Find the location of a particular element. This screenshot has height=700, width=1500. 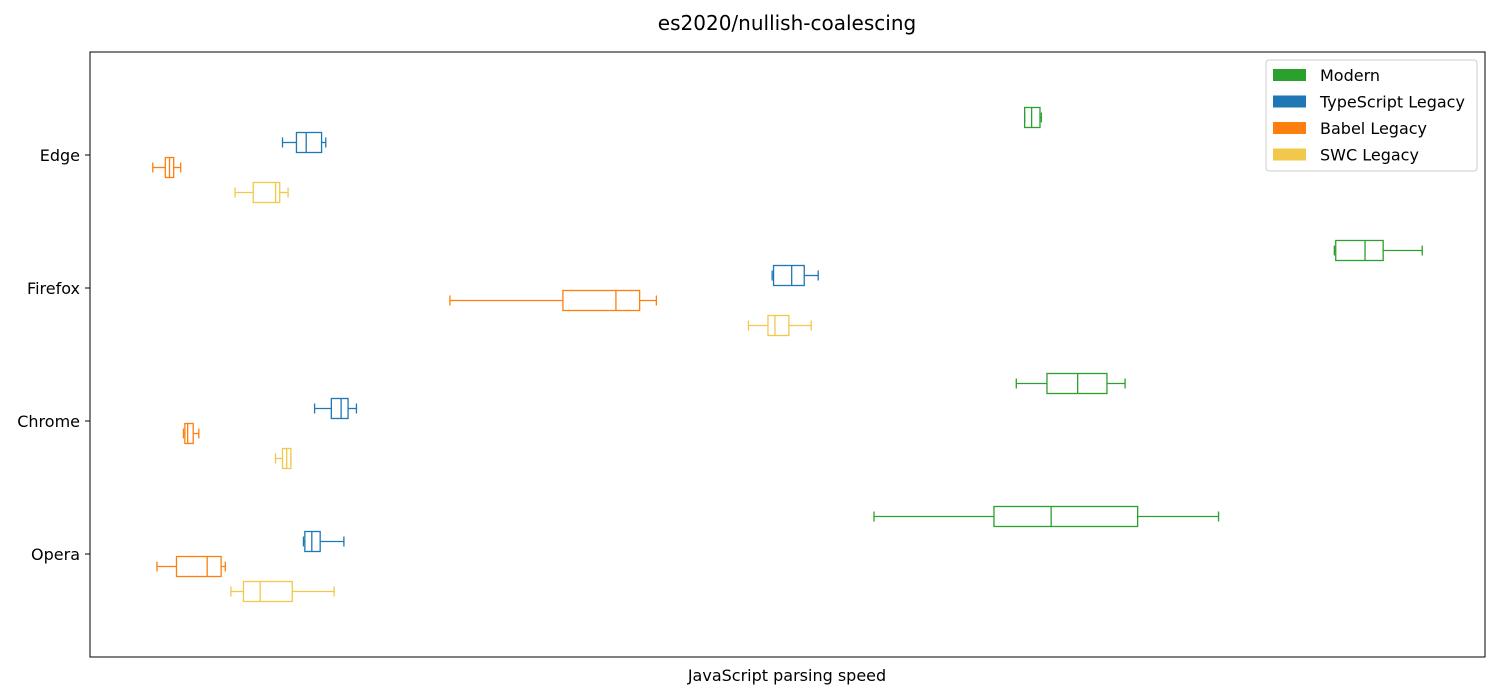

legend-swatch-swc-legacy is located at coordinates (1289, 154).